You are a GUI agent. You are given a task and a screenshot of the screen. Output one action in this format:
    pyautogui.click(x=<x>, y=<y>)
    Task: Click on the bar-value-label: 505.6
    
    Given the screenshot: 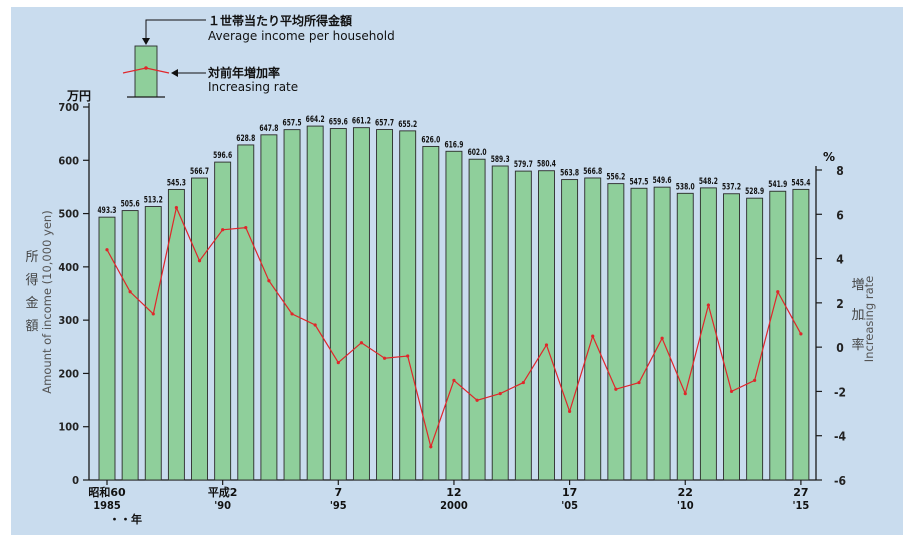 What is the action you would take?
    pyautogui.click(x=130, y=205)
    